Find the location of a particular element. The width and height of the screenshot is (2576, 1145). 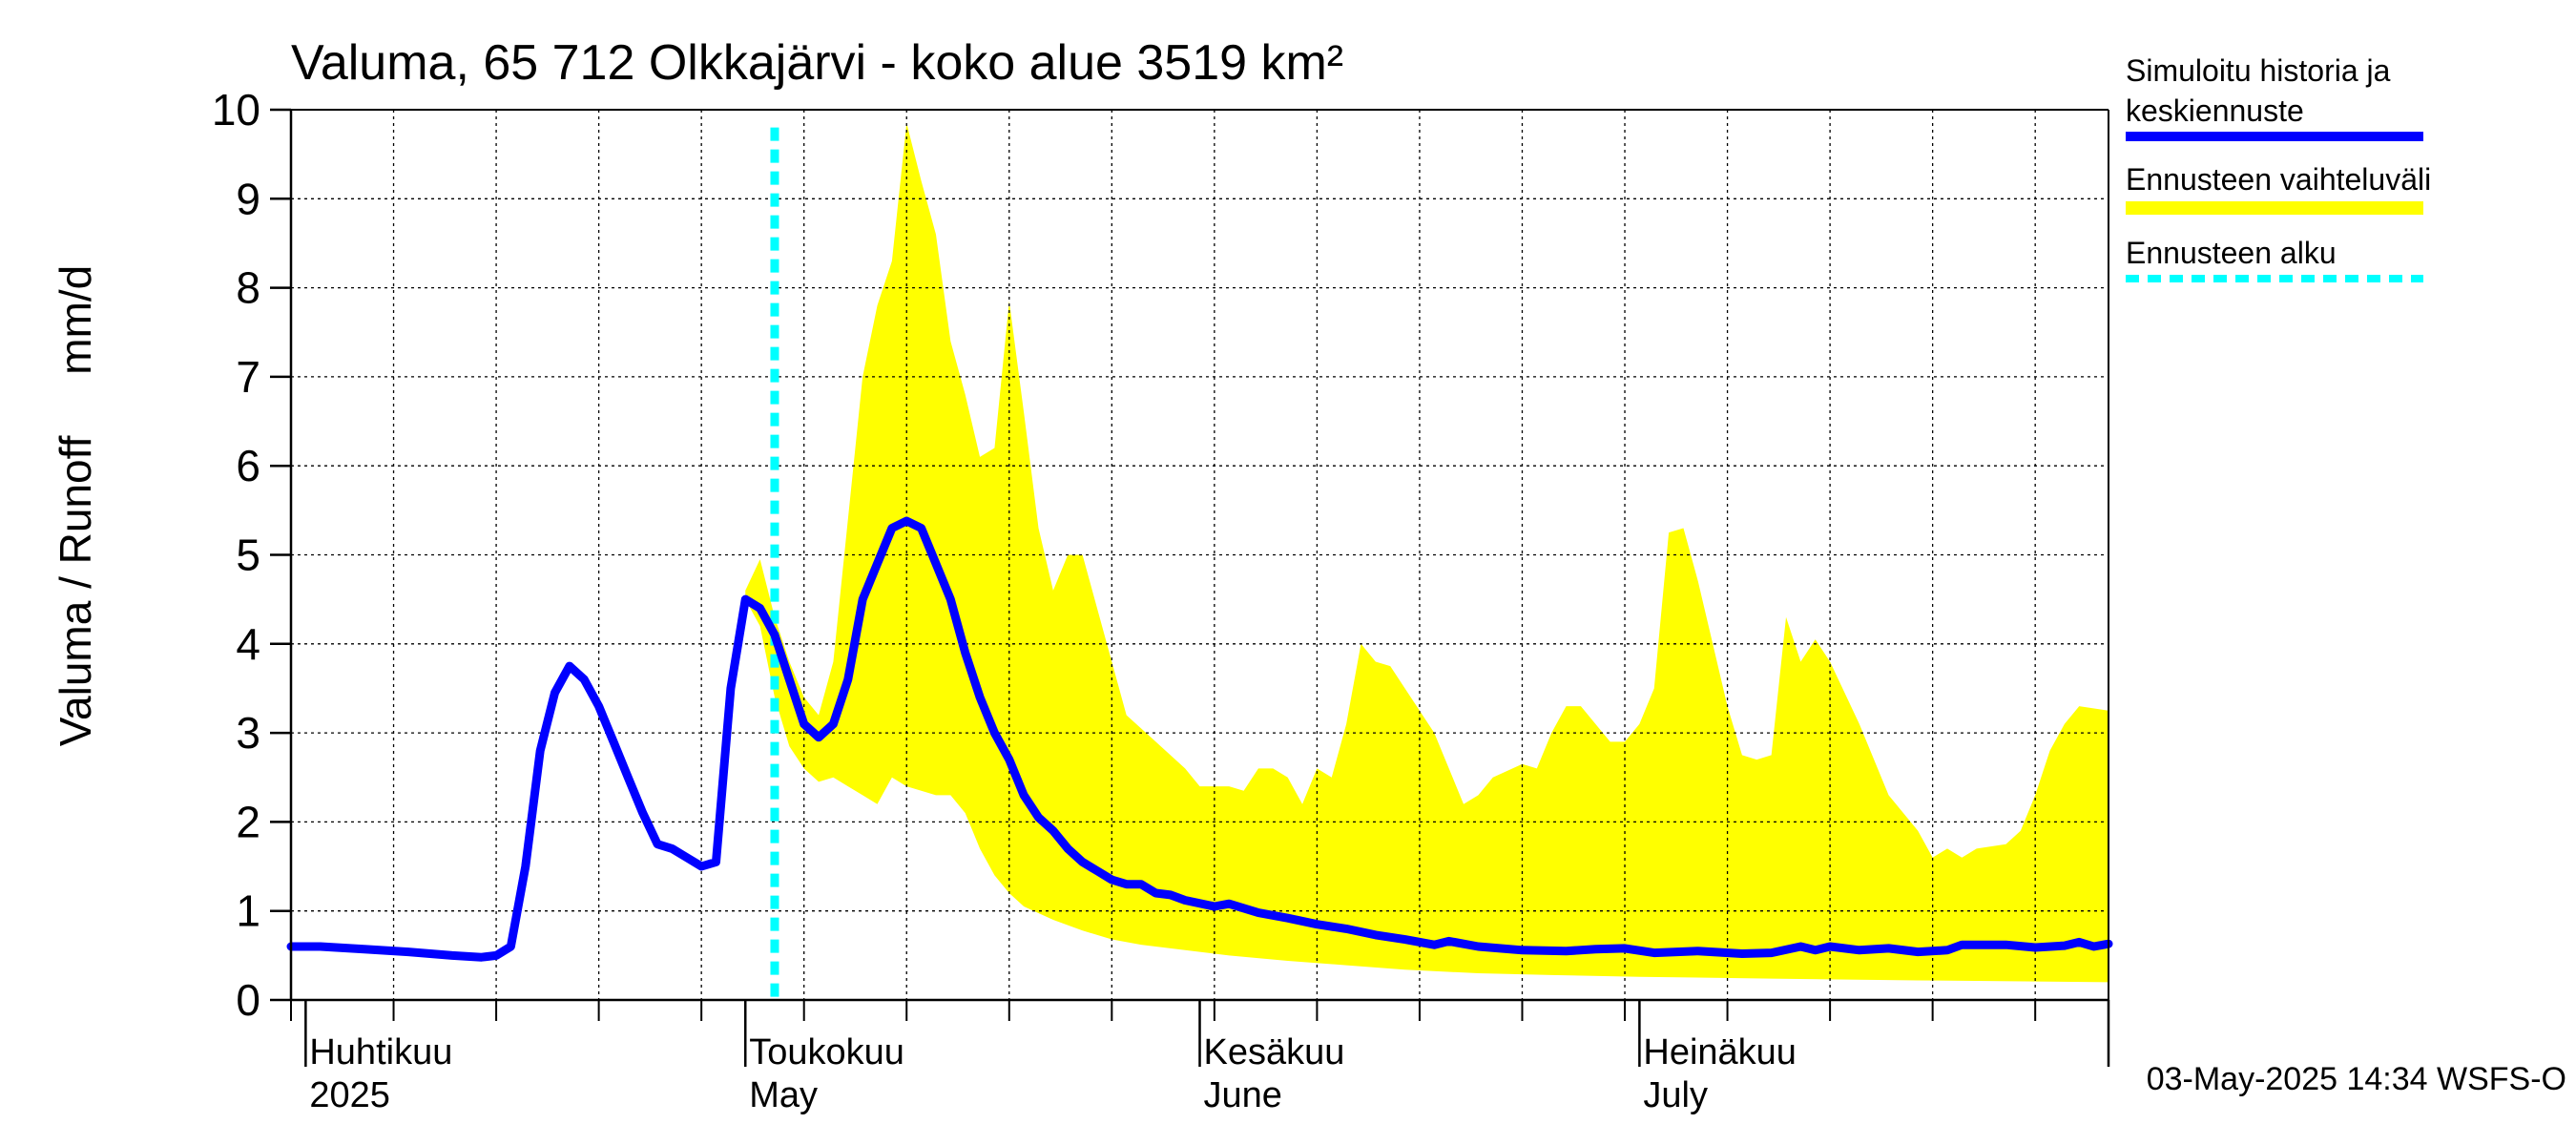

y-tick-label-7: 7 is located at coordinates (248, 377).